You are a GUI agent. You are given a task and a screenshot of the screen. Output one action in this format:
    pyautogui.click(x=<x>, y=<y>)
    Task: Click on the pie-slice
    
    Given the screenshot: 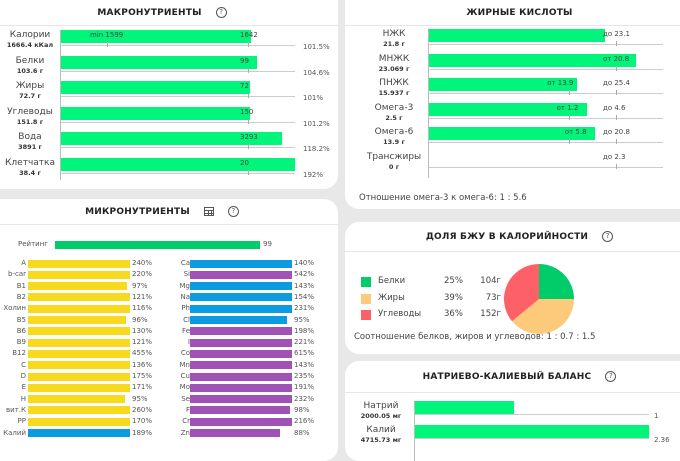 What is the action you would take?
    pyautogui.click(x=556, y=281)
    